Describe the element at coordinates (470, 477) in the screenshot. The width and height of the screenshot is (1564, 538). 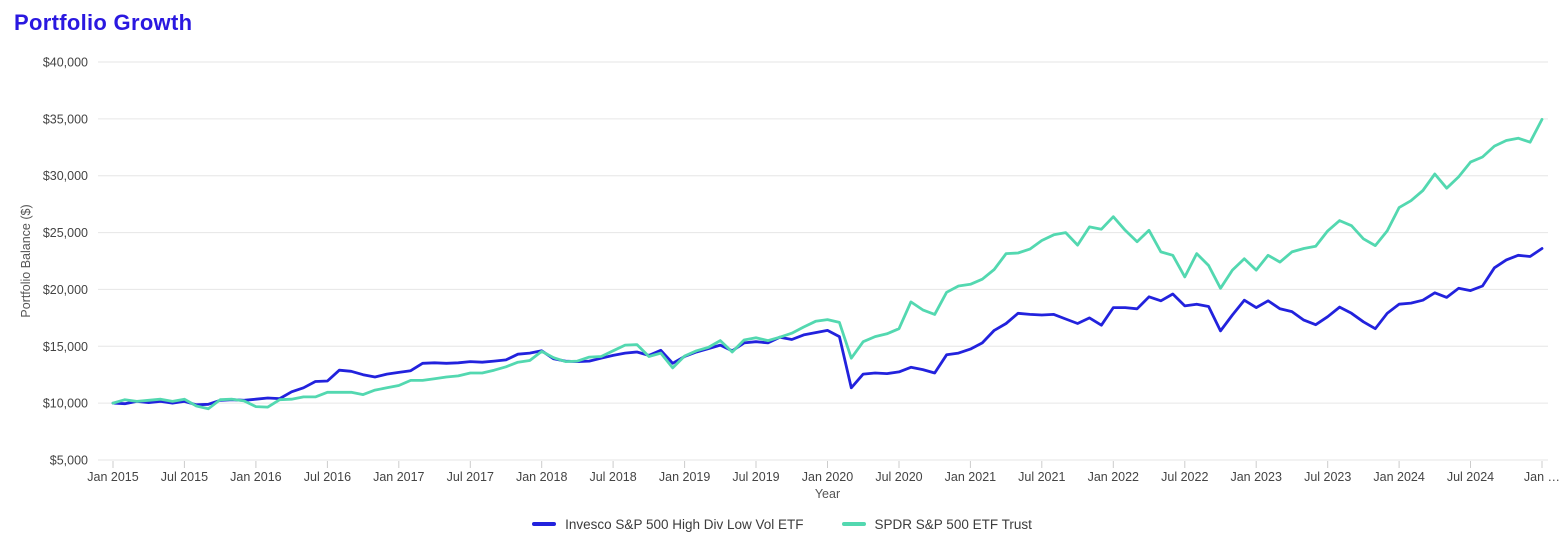
I see `x-tick-label: Jul 2017` at that location.